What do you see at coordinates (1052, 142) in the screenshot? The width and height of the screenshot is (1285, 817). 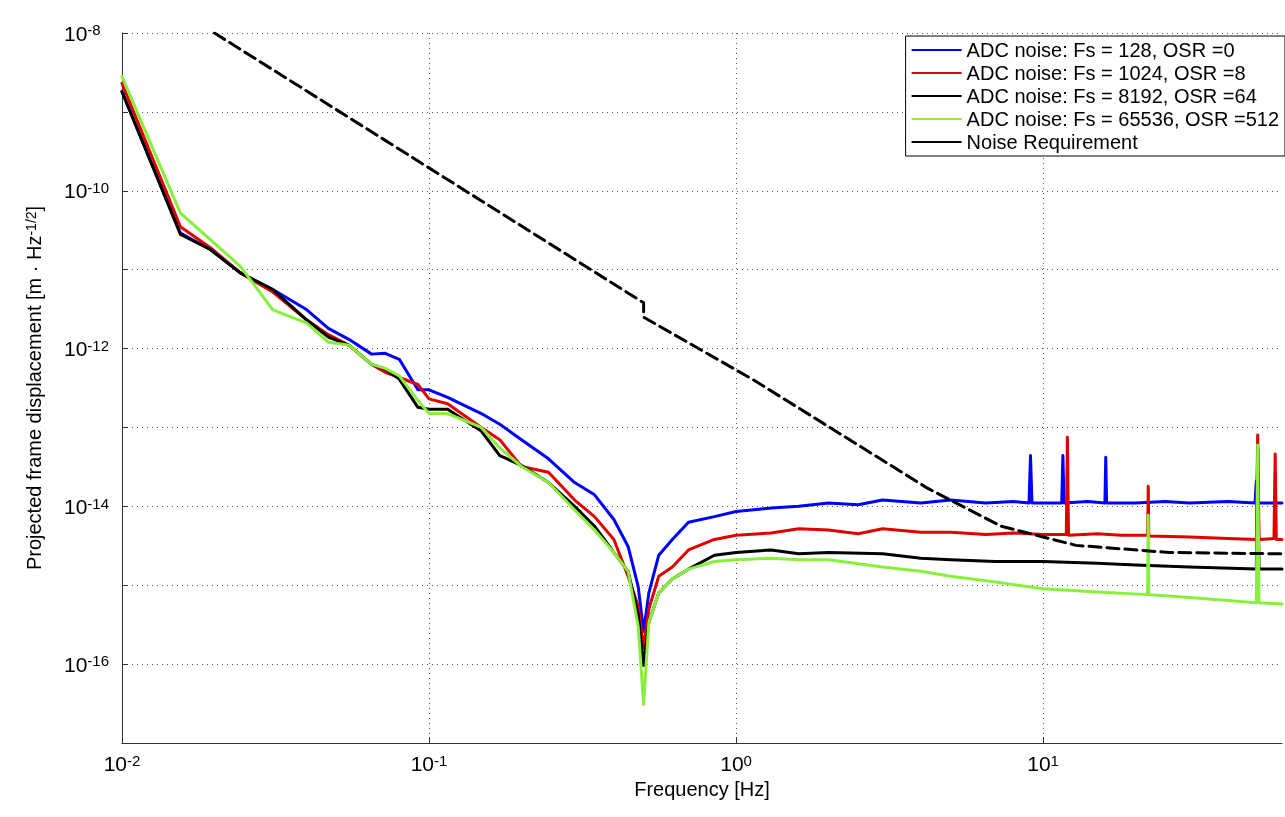 I see `legend-label: Noise Requirement` at bounding box center [1052, 142].